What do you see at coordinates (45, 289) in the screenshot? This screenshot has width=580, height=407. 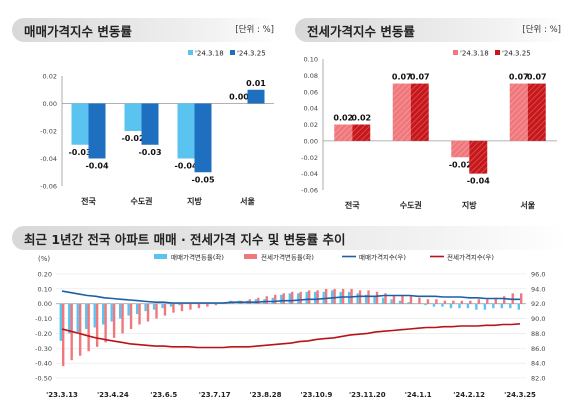 I see `left-tick-label: 0.10` at bounding box center [45, 289].